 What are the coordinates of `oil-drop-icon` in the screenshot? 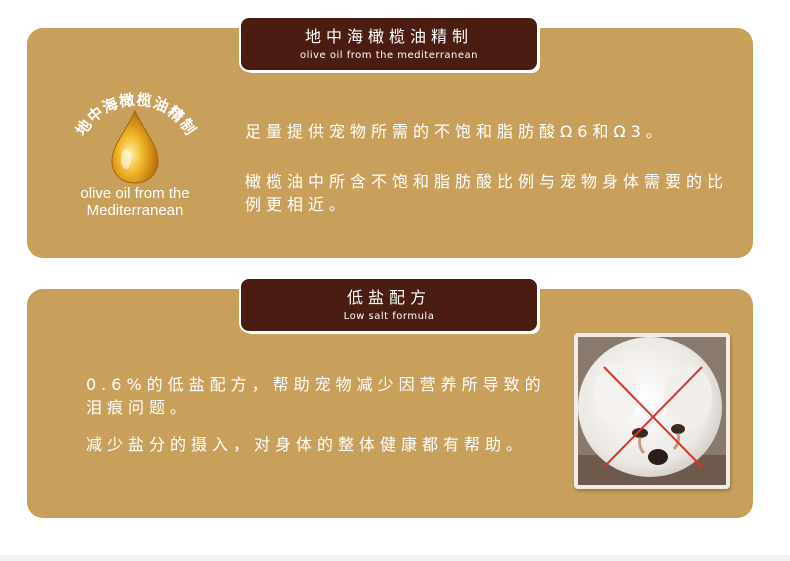 It's located at (135, 146).